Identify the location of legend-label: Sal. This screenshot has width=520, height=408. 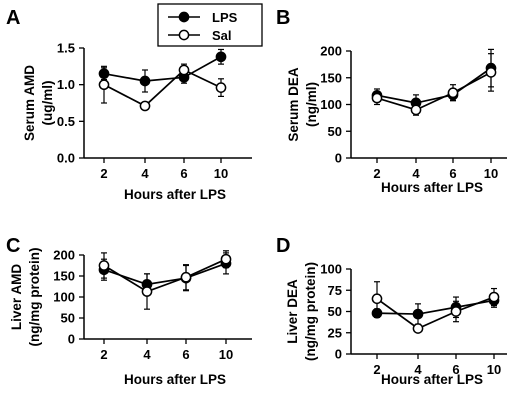
(222, 35).